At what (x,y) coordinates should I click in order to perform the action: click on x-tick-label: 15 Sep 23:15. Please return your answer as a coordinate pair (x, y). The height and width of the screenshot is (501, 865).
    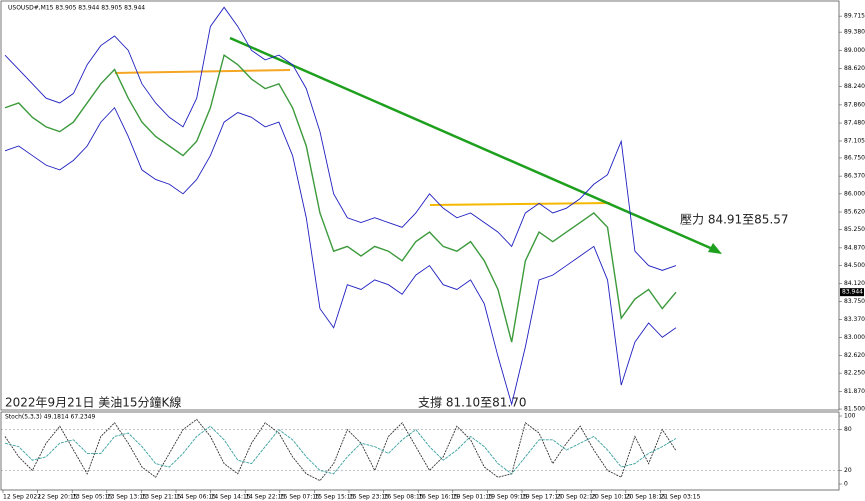
    Looking at the image, I should click on (369, 497).